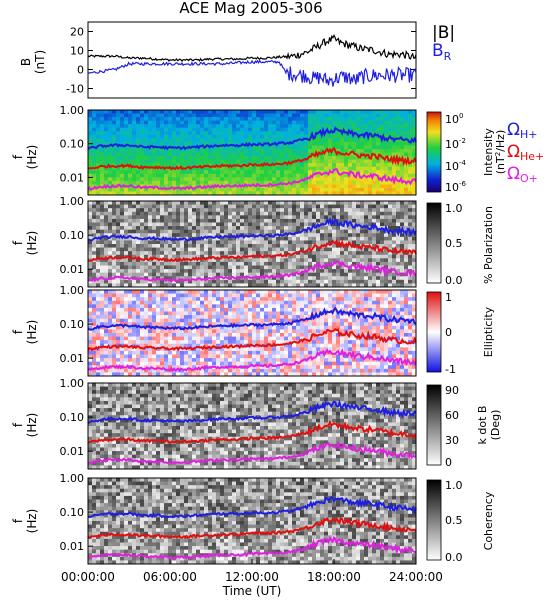 This screenshot has height=600, width=550. I want to click on legend-radial-field: BR, so click(442, 52).